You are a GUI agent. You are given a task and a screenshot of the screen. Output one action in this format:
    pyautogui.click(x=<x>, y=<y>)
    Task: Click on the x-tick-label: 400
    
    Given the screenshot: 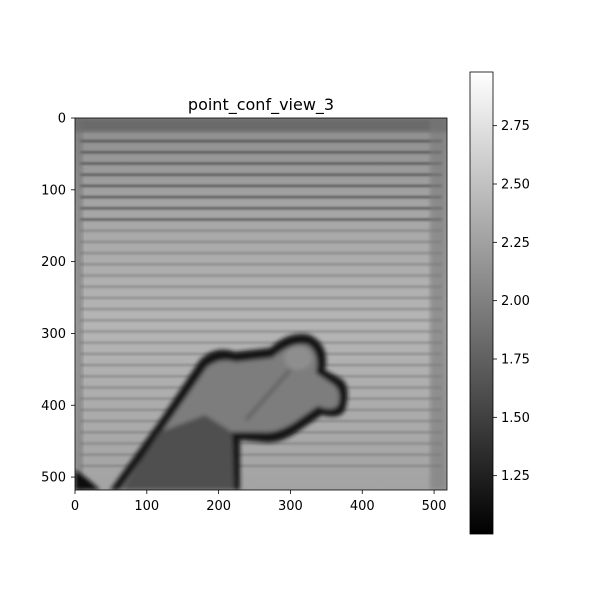 What is the action you would take?
    pyautogui.click(x=362, y=506)
    